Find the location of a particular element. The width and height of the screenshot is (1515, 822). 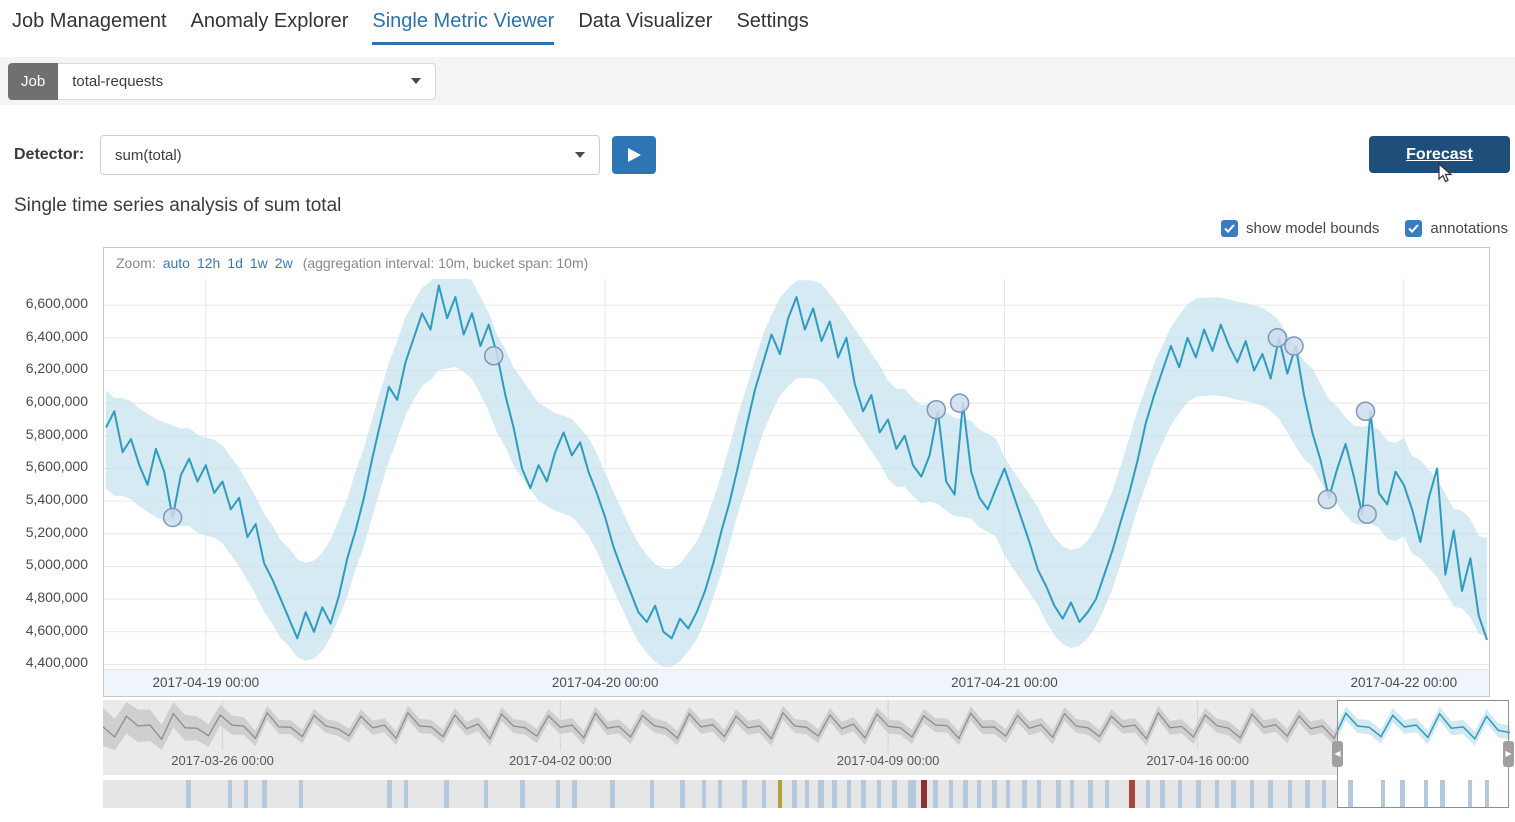

annotations-checkbox: annotations is located at coordinates (1456, 228).